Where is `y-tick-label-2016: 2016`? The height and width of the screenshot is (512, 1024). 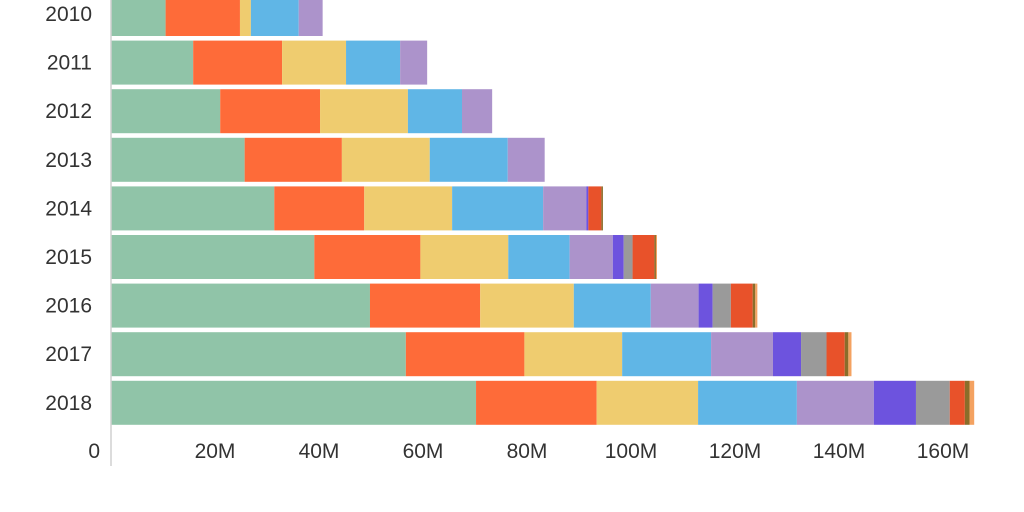
y-tick-label-2016: 2016 is located at coordinates (68, 306).